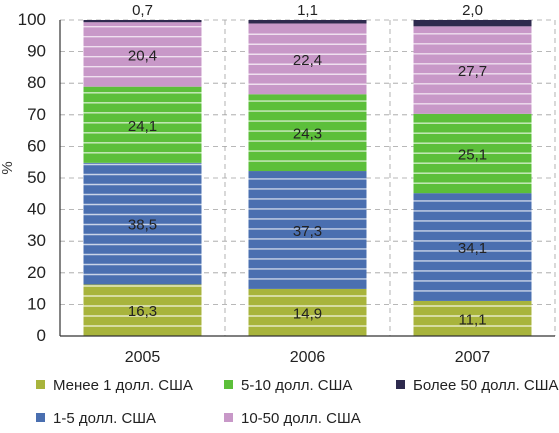  Describe the element at coordinates (36, 209) in the screenshot. I see `y-tick-label: 40` at that location.